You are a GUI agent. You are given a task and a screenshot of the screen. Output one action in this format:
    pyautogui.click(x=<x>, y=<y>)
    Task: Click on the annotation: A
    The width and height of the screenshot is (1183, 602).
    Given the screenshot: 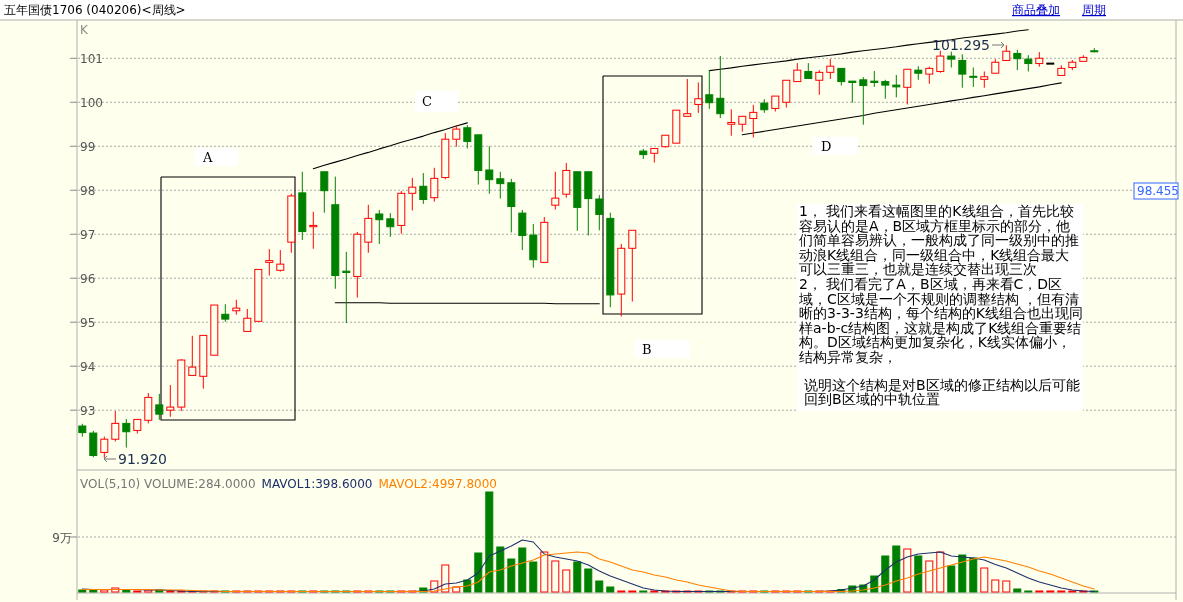 What is the action you would take?
    pyautogui.click(x=207, y=157)
    